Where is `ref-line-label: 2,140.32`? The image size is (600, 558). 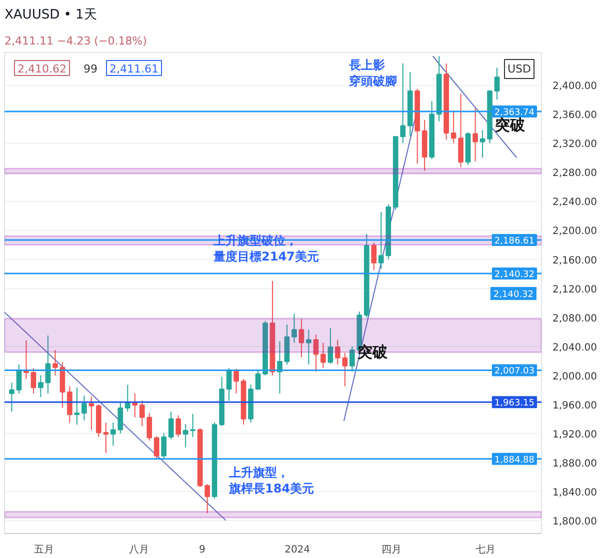 ref-line-label: 2,140.32 is located at coordinates (514, 275).